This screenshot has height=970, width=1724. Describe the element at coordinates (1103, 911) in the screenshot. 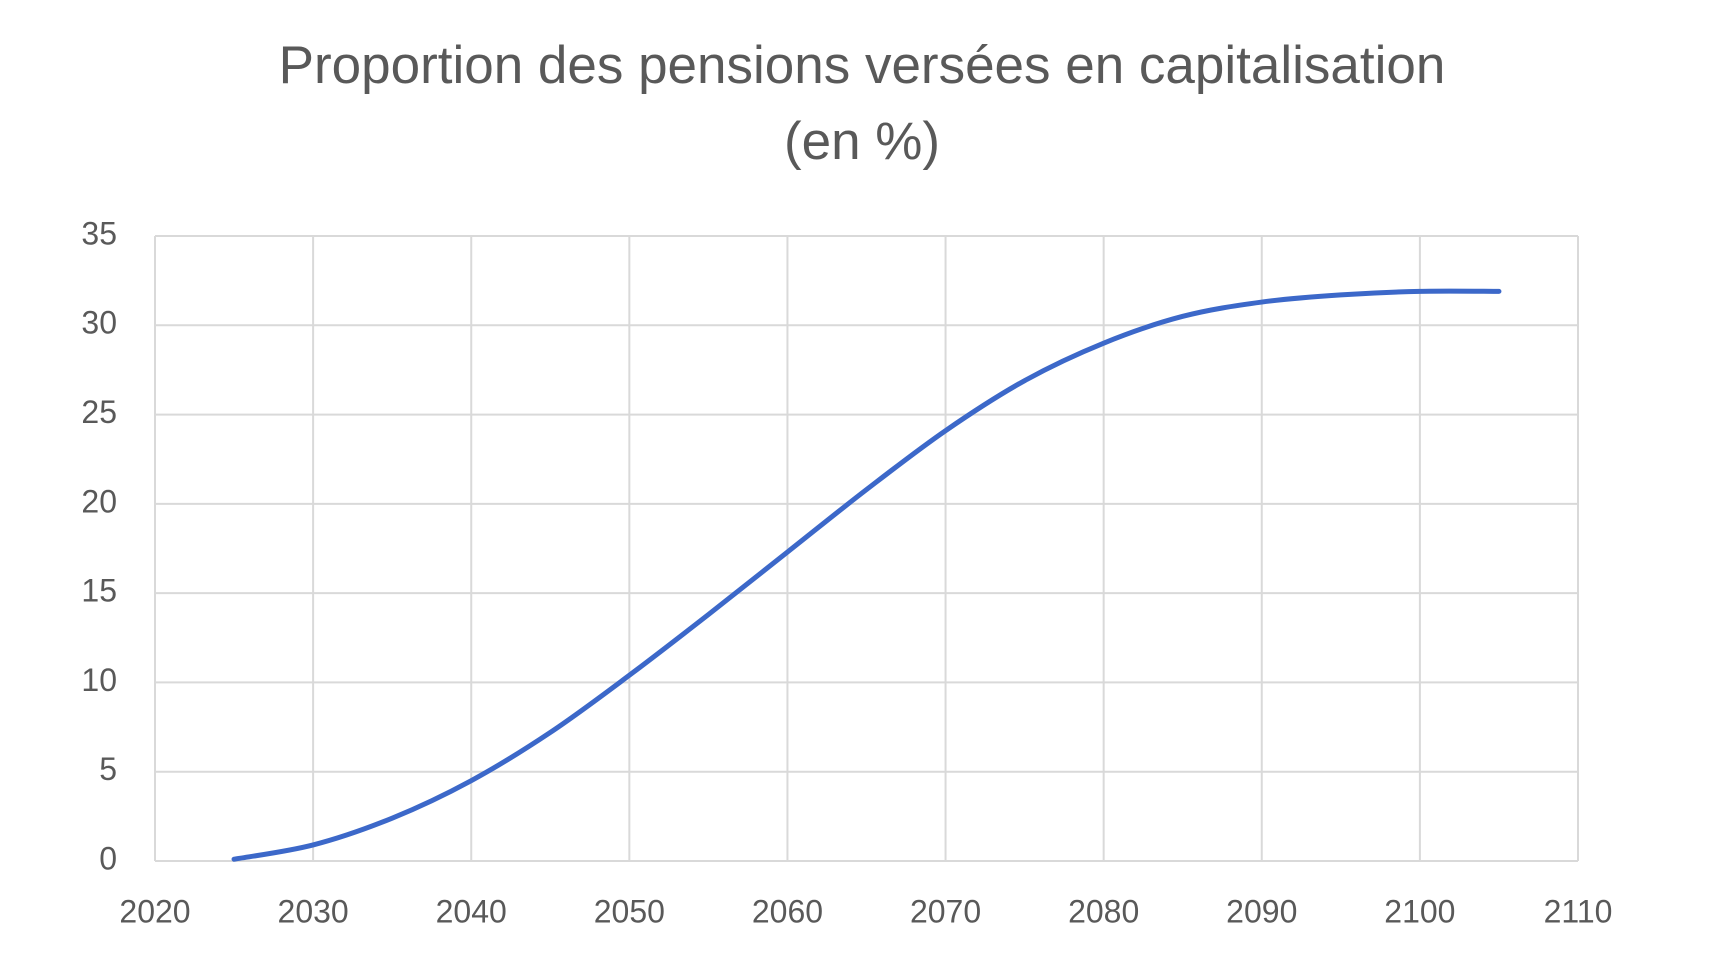

I see `x-tick-label: 2080` at that location.